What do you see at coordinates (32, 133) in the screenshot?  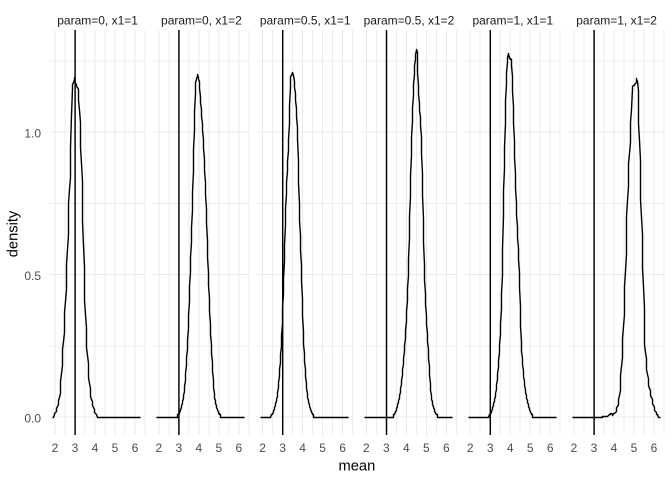 I see `svg-text: 1.0` at bounding box center [32, 133].